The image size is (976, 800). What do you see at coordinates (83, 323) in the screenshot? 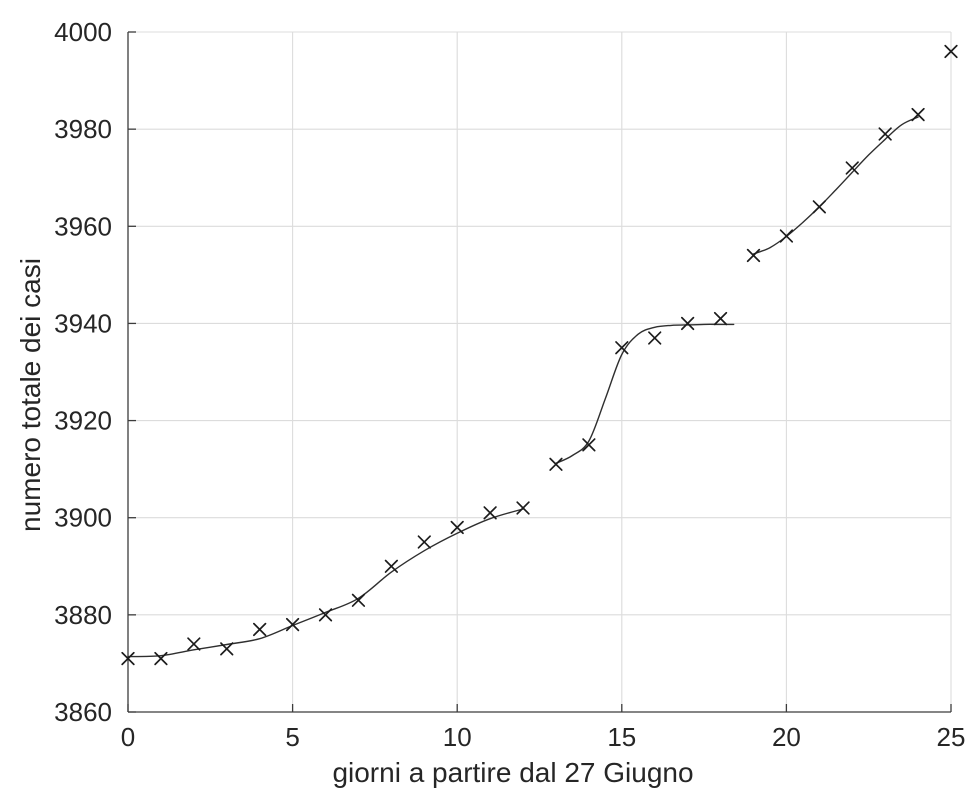
I see `y-tick-label: 3940` at bounding box center [83, 323].